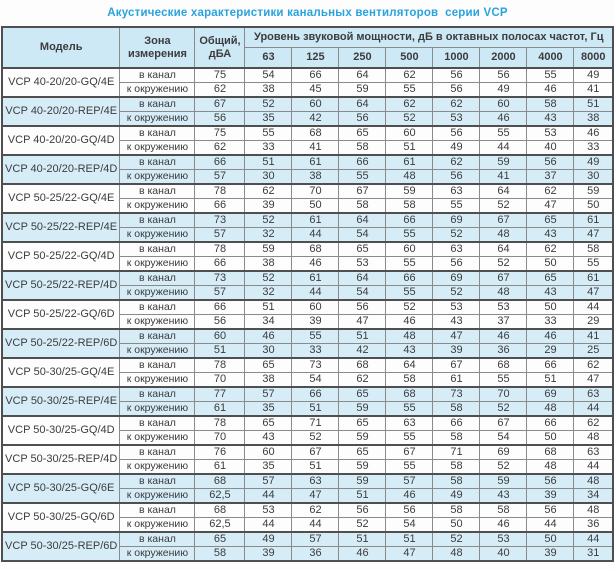 Image resolution: width=615 pixels, height=570 pixels. I want to click on model-cell: VCP 50-30/25-GQ/6E, so click(61, 488).